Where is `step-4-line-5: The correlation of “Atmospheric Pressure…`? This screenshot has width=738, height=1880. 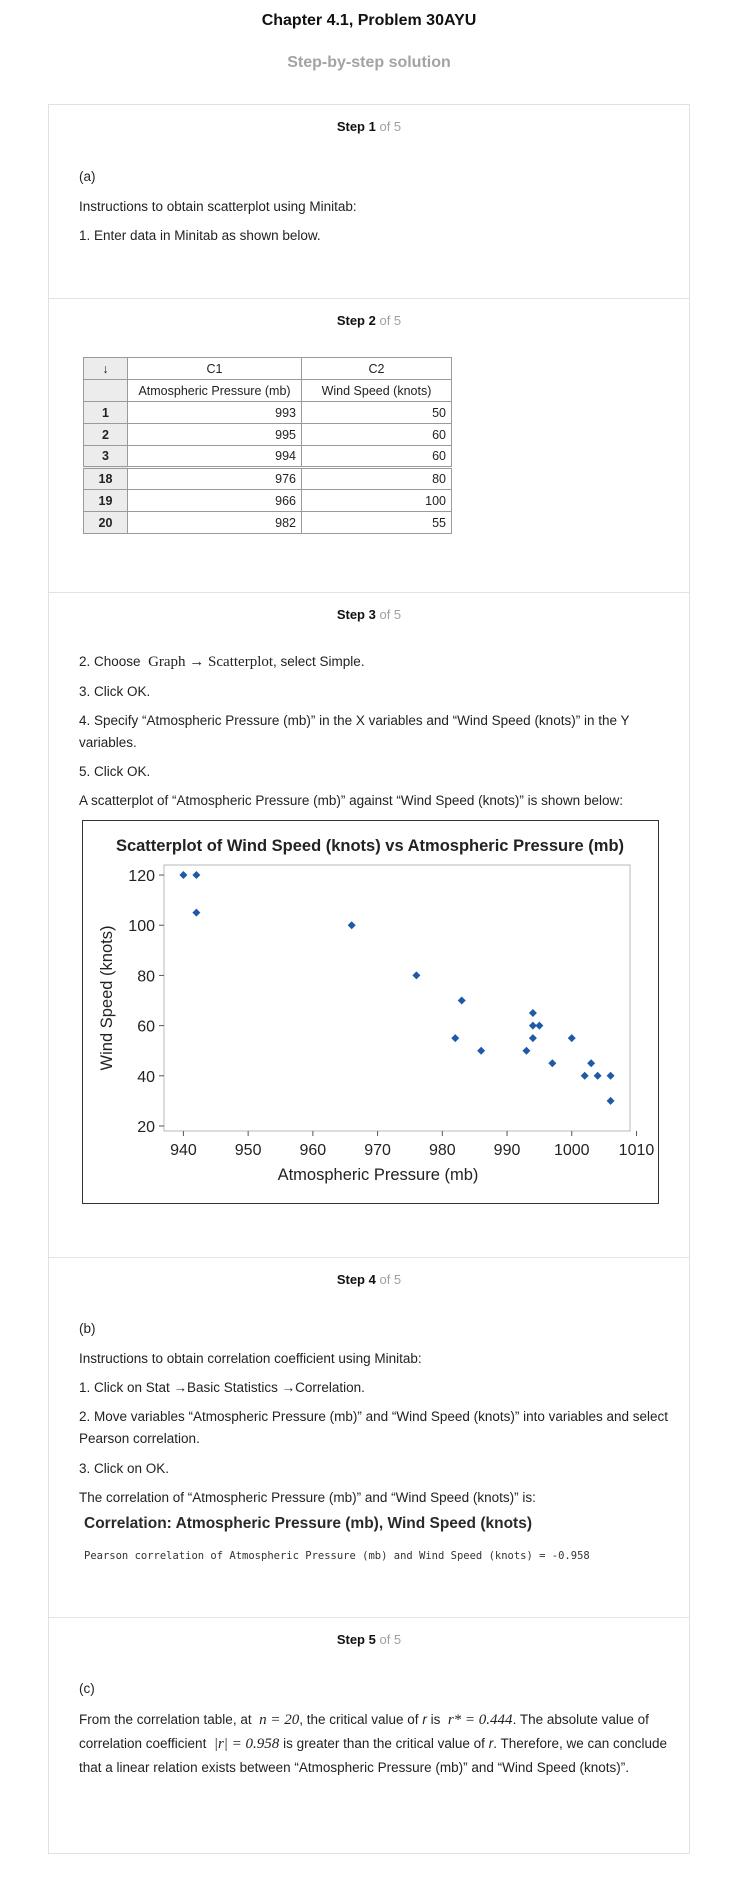
step-4-line-5: The correlation of “Atmospheric Pressure… is located at coordinates (307, 1497).